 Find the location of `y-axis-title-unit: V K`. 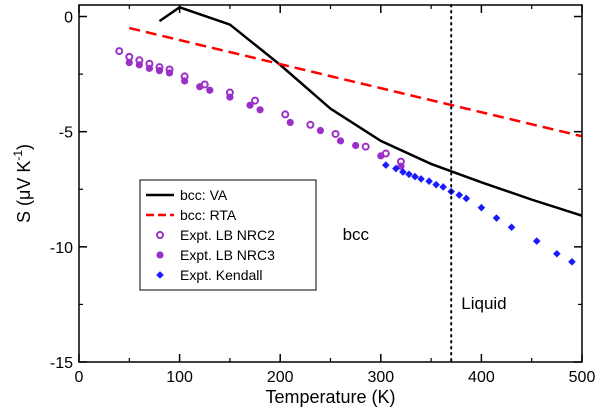

y-axis-title-unit: V K is located at coordinates (24, 175).